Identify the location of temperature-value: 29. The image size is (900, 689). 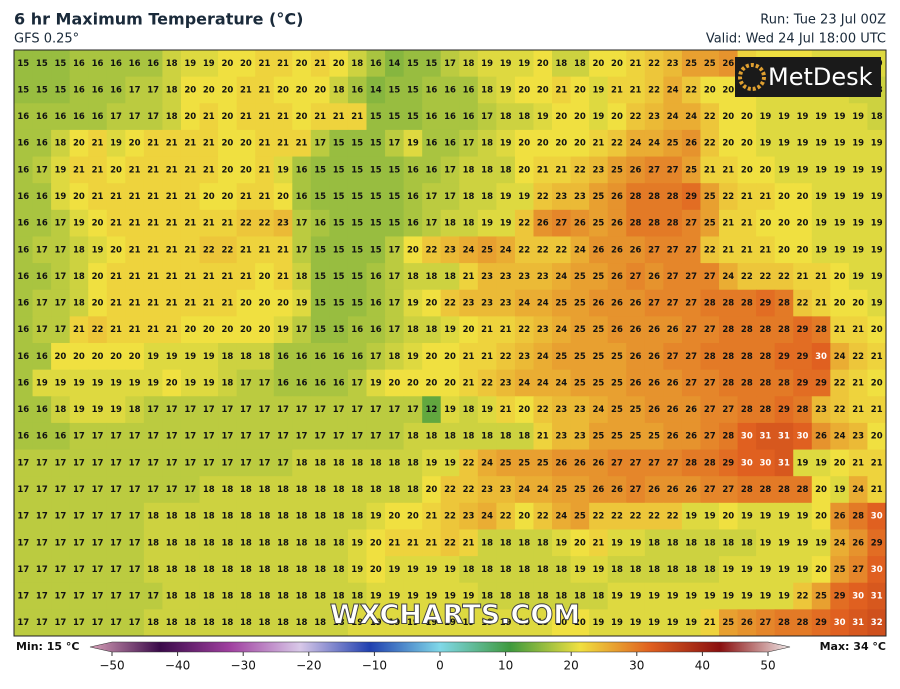
(691, 197).